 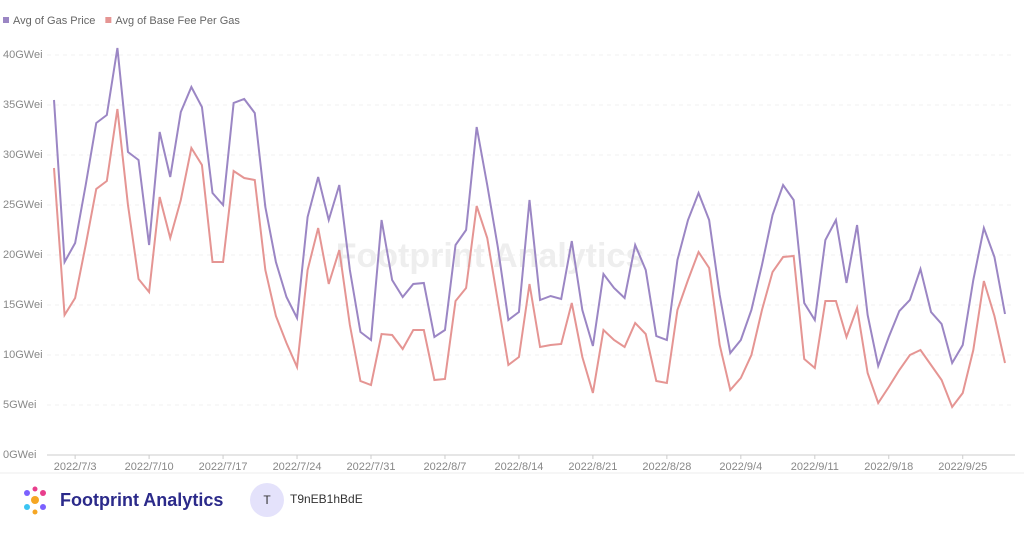 I want to click on x-tick-label: 2022/9/4, so click(x=740, y=467).